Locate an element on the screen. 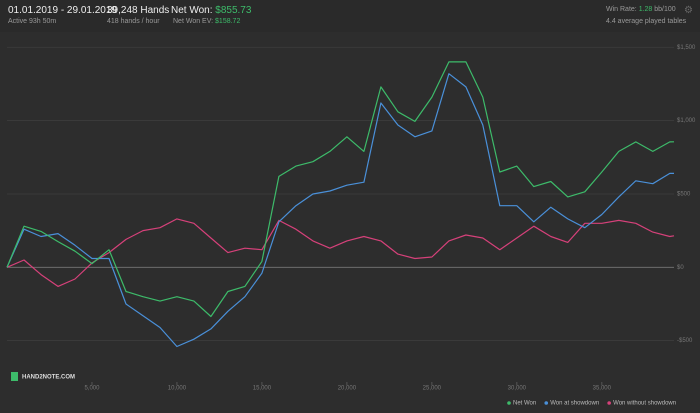  net-won-ev-label: Net Won EV: is located at coordinates (193, 21).